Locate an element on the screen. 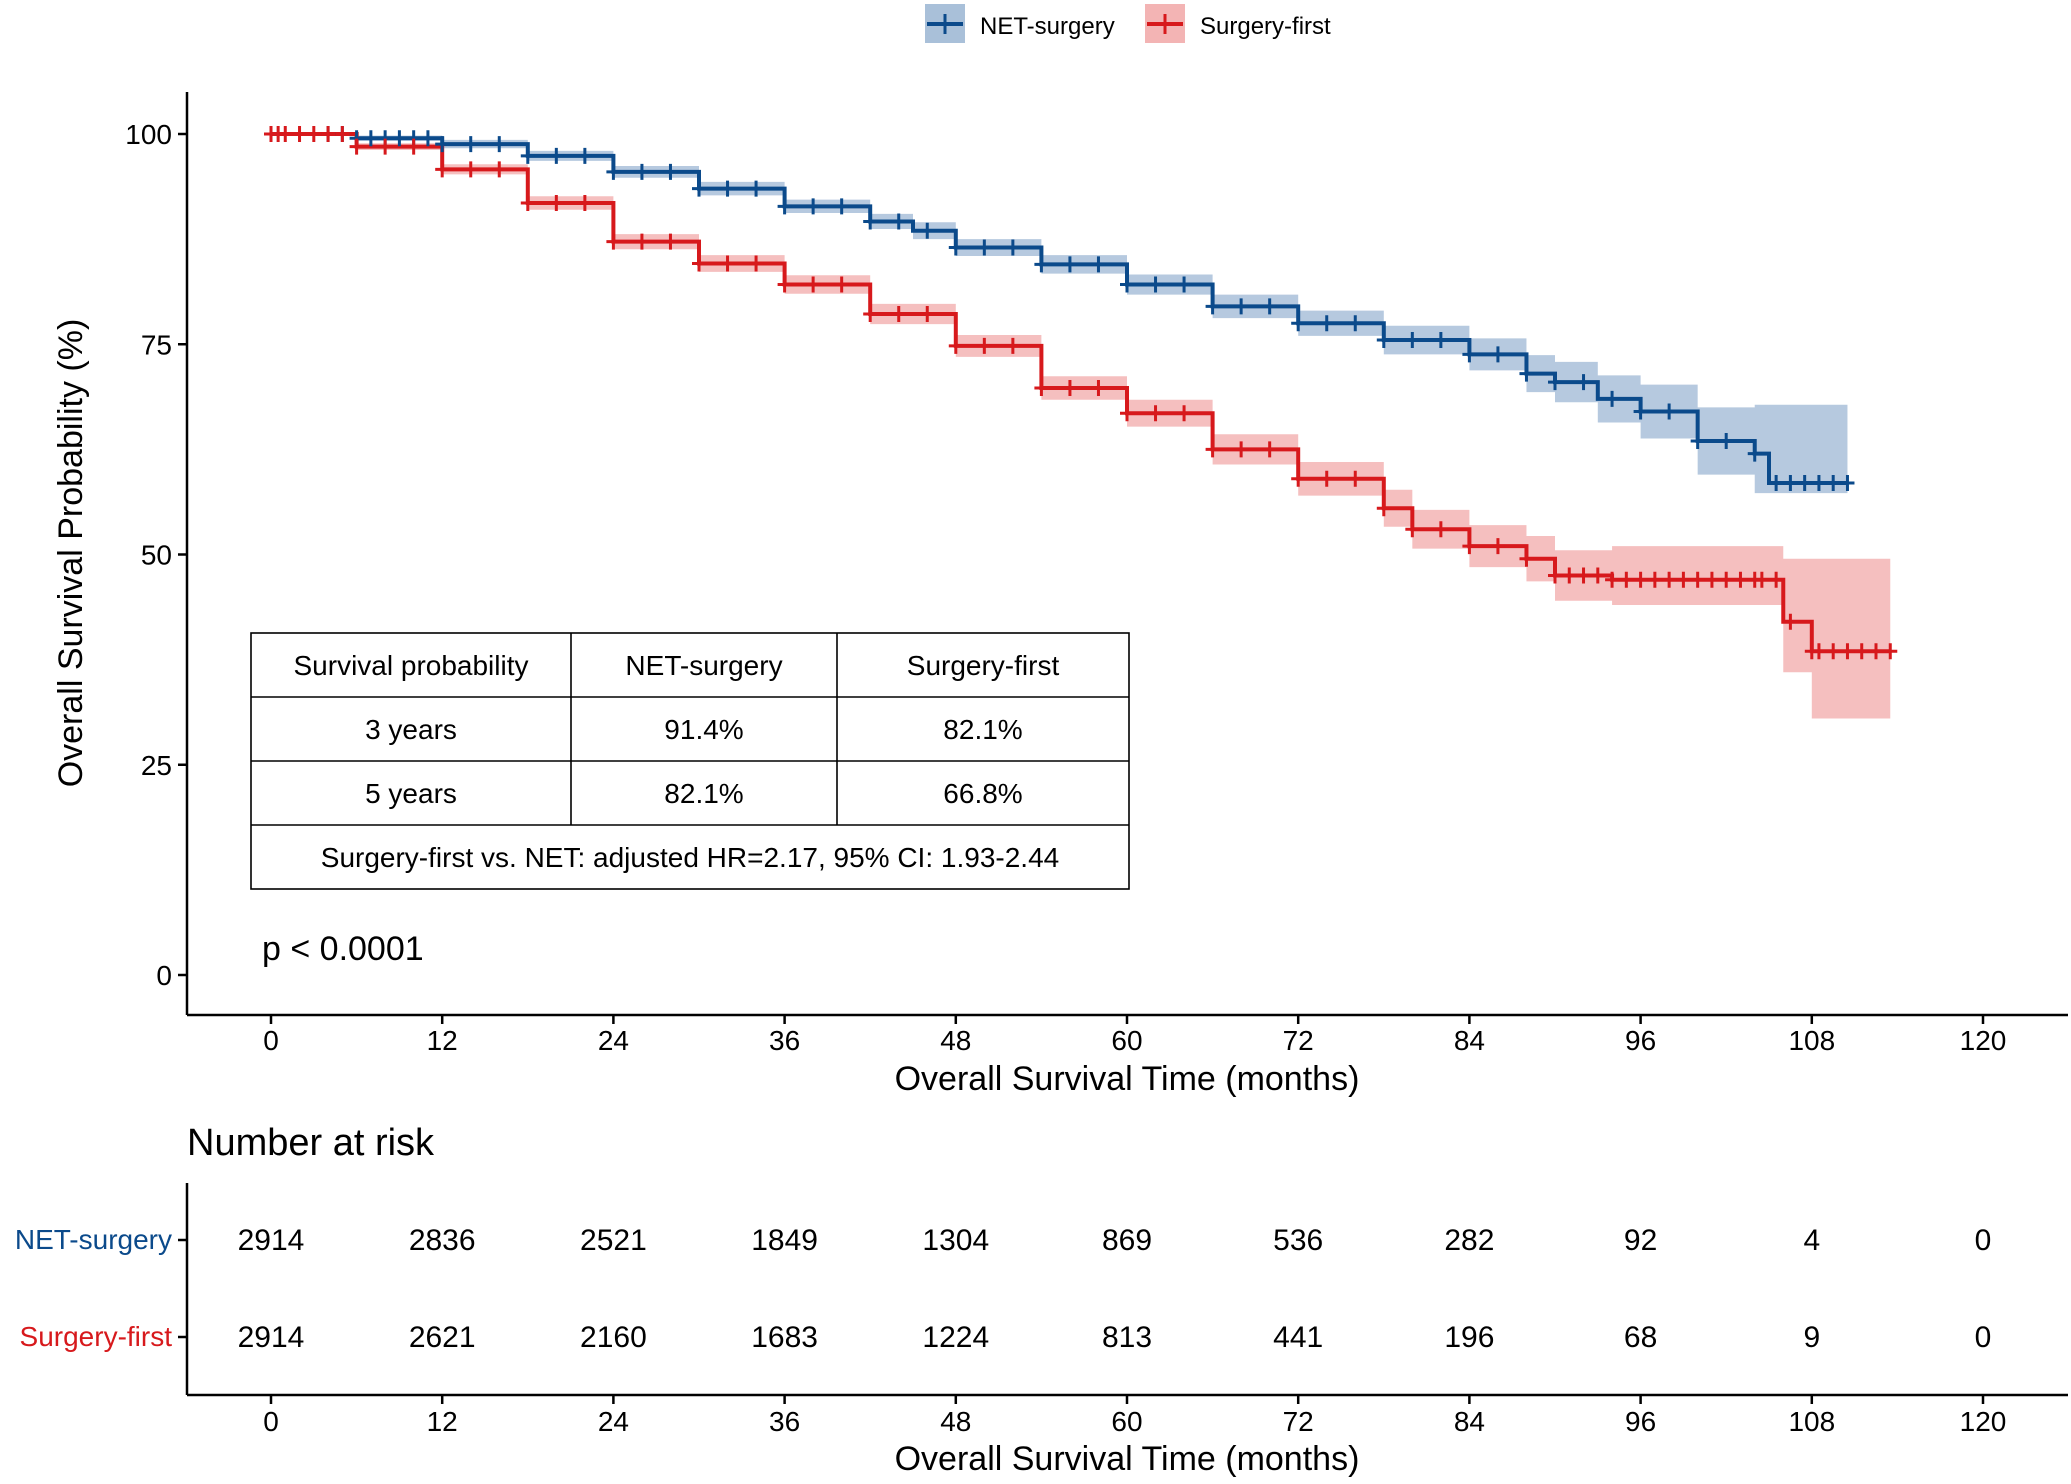  risk-count: 2621 is located at coordinates (442, 1337).